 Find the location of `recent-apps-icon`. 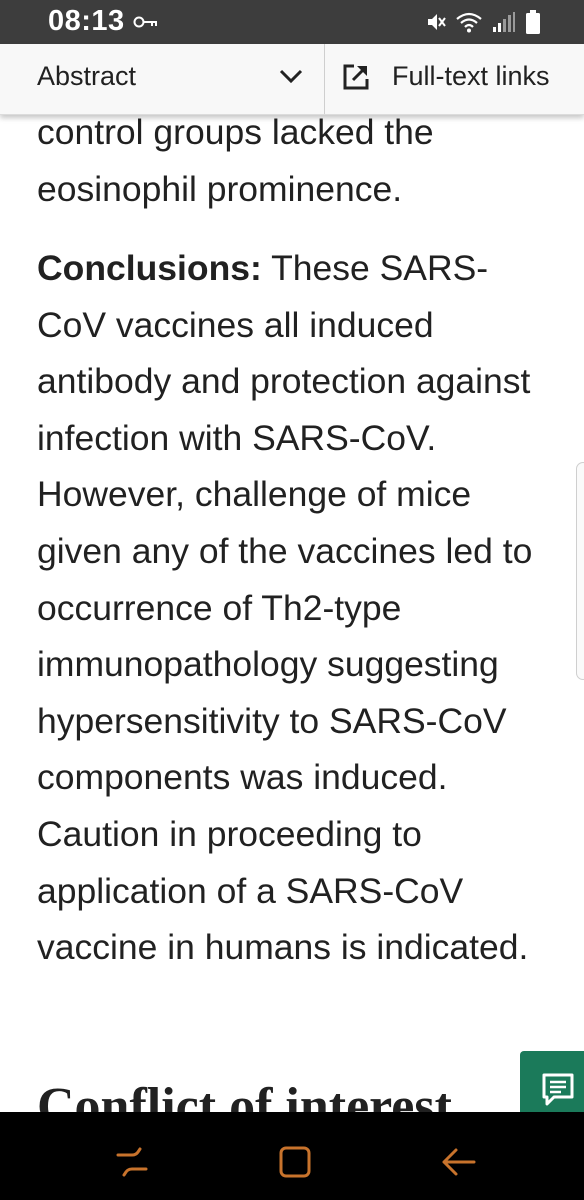

recent-apps-icon is located at coordinates (132, 1162).